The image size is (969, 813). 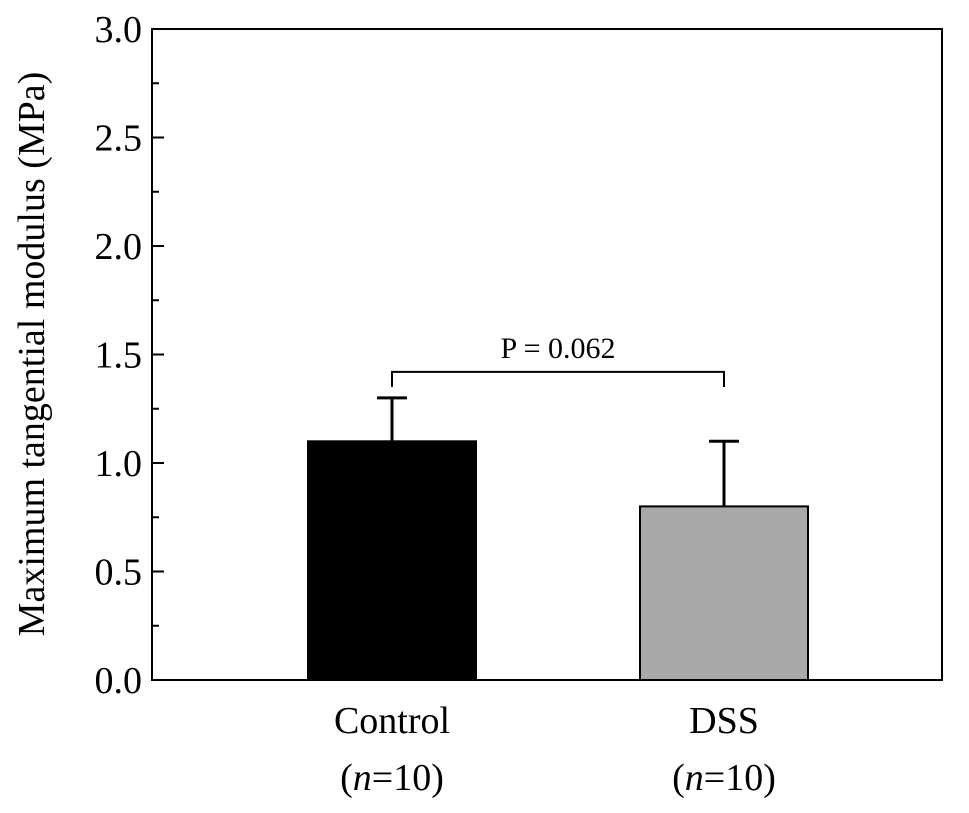 I want to click on significance-bracket: P = 0.062, so click(x=558, y=360).